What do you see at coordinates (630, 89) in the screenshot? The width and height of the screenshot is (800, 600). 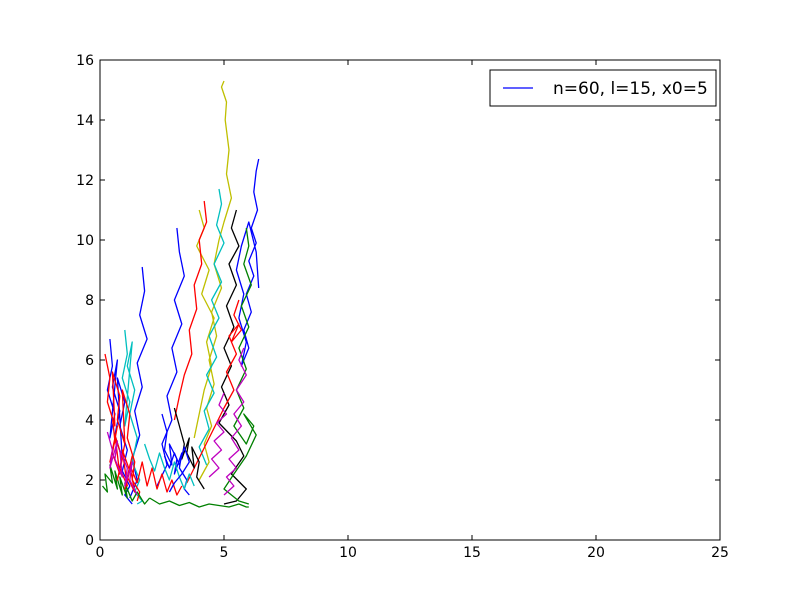 I see `legend-label: n=60, l=15, x0=5` at bounding box center [630, 89].